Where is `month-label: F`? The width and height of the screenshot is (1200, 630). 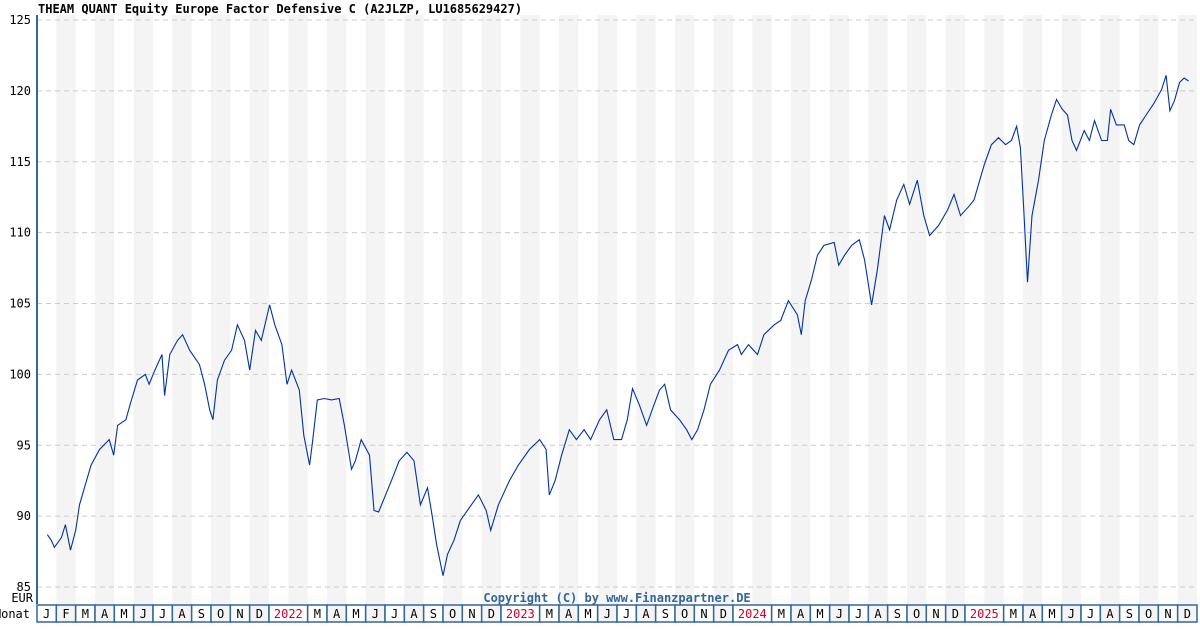 month-label: F is located at coordinates (65, 614).